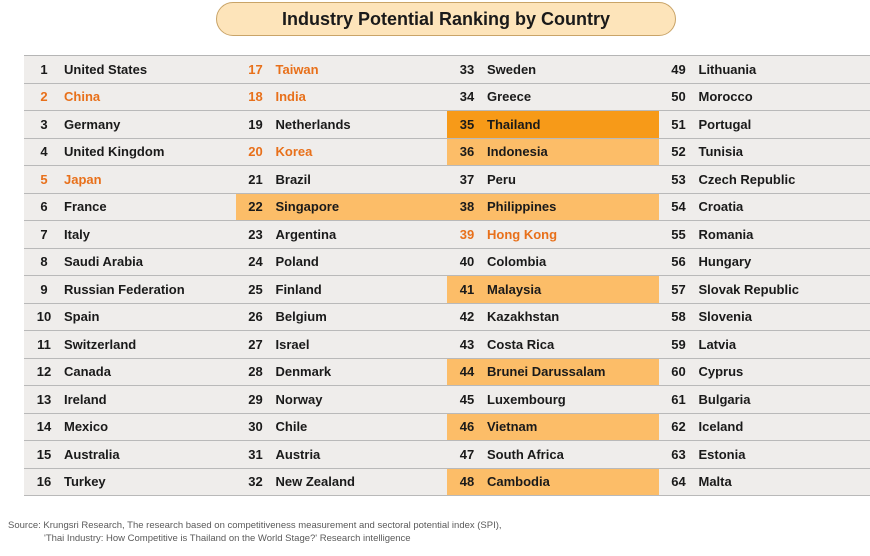  Describe the element at coordinates (467, 124) in the screenshot. I see `rank-number: 35` at that location.